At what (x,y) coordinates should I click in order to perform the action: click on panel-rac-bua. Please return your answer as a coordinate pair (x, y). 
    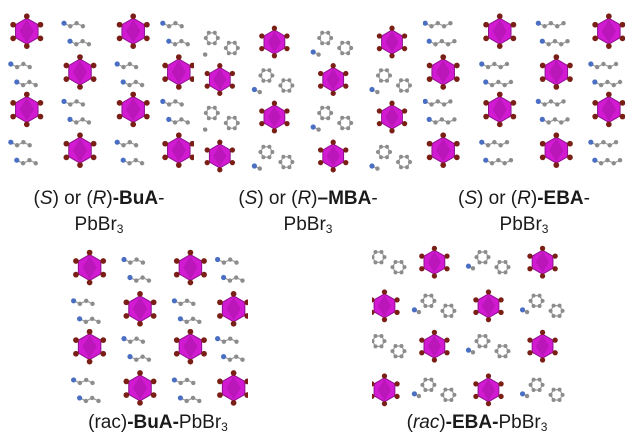
    Looking at the image, I should click on (158, 326).